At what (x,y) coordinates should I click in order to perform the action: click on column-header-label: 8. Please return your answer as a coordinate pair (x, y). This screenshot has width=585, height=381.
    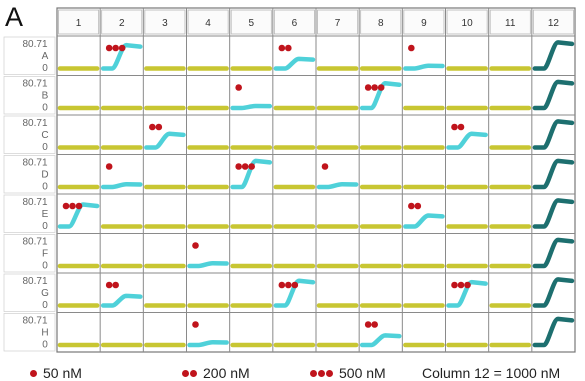
    Looking at the image, I should click on (381, 23).